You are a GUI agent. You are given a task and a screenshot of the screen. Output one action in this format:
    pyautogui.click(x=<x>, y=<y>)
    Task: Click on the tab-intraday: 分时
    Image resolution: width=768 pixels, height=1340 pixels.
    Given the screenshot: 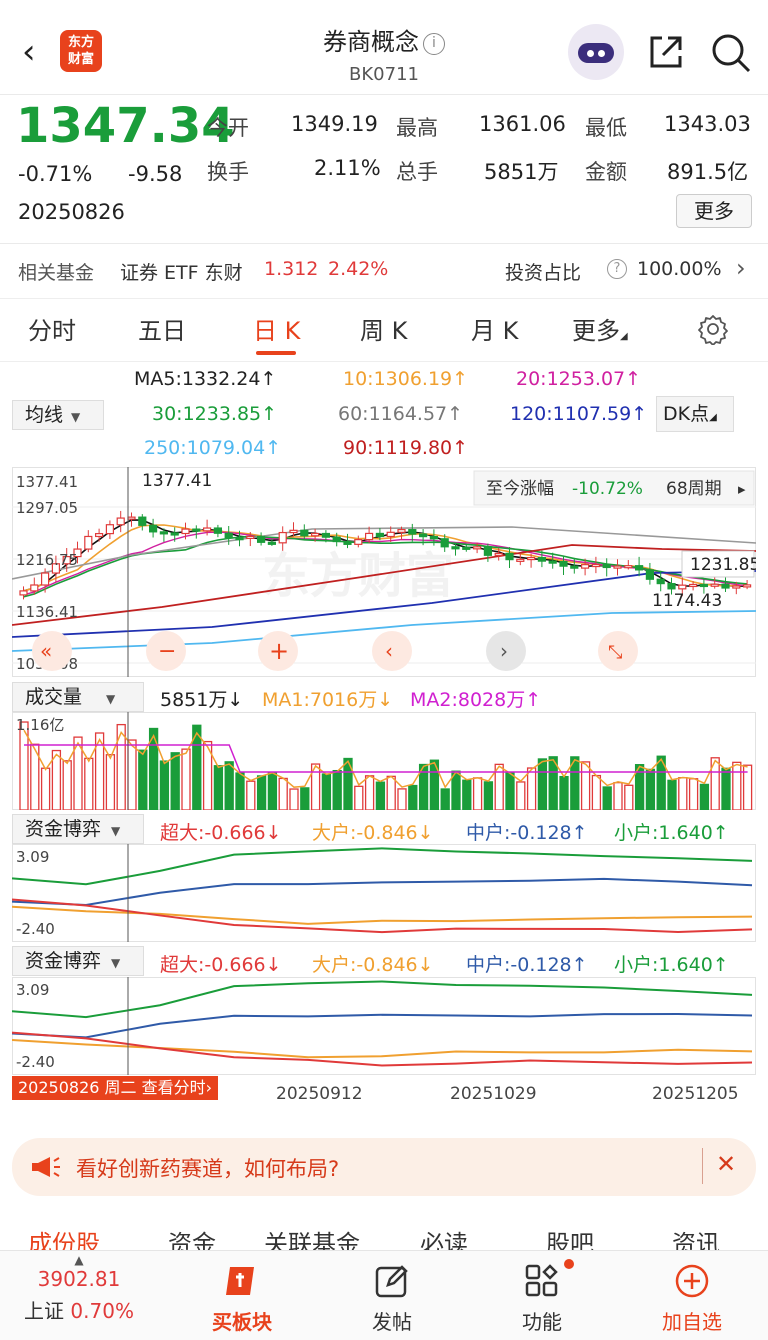 What is the action you would take?
    pyautogui.click(x=52, y=331)
    